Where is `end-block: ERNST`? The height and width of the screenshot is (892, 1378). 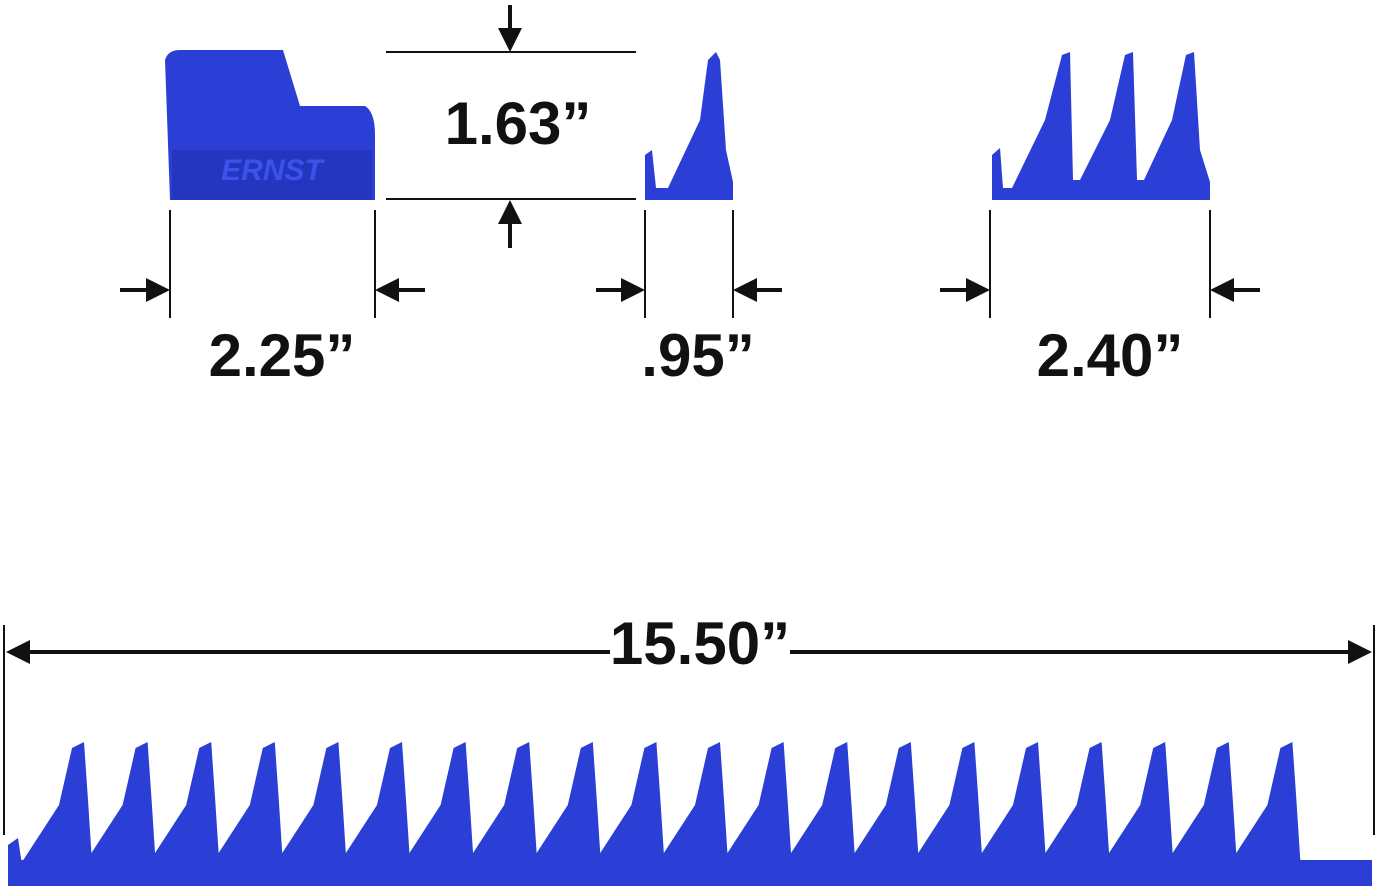
end-block: ERNST is located at coordinates (270, 125).